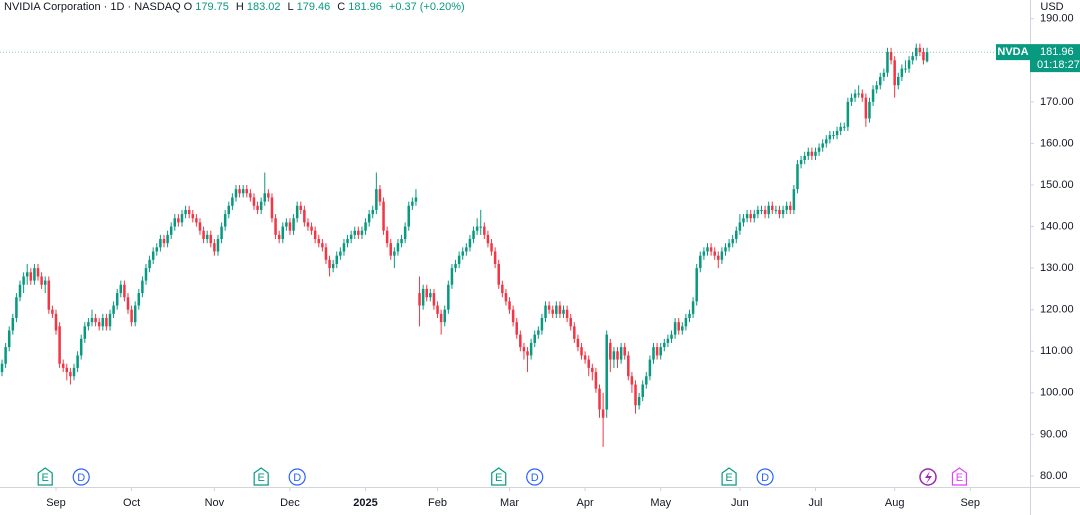 The image size is (1080, 515). I want to click on y-tick-label: 190.00, so click(1057, 19).